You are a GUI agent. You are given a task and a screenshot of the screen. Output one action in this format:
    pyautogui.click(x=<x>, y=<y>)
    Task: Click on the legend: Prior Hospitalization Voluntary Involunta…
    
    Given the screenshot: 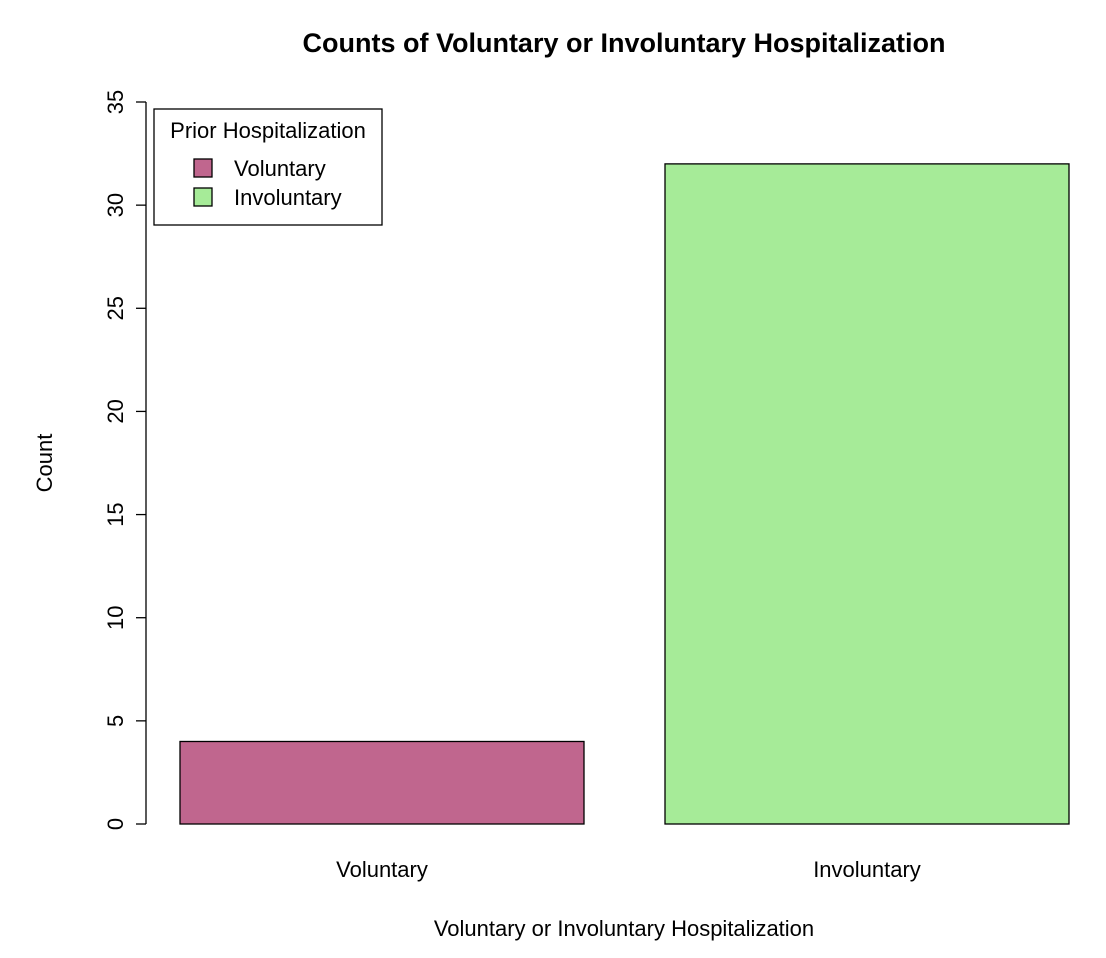 What is the action you would take?
    pyautogui.click(x=268, y=167)
    